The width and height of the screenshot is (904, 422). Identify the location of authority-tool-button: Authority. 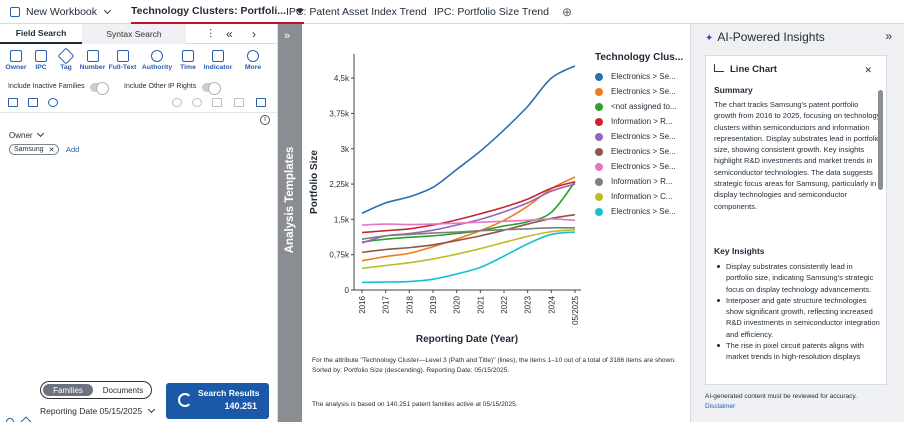
(157, 60).